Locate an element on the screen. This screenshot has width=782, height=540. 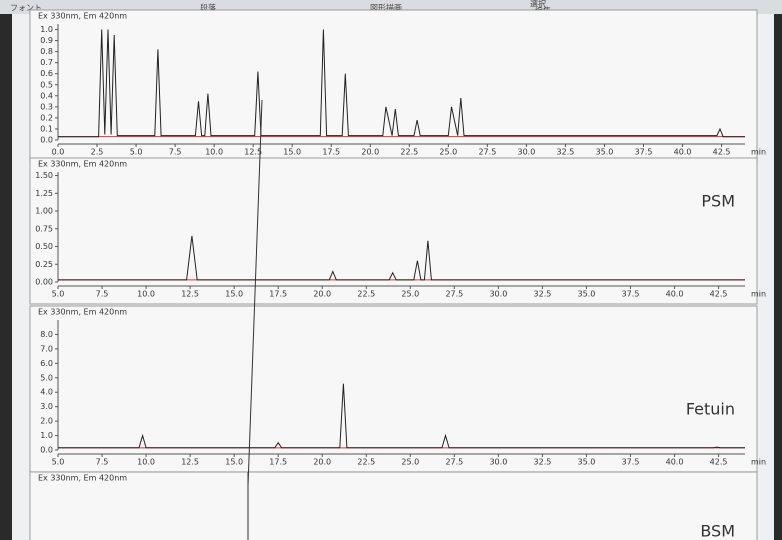
y-tick-label: 0.2 is located at coordinates (46, 117).